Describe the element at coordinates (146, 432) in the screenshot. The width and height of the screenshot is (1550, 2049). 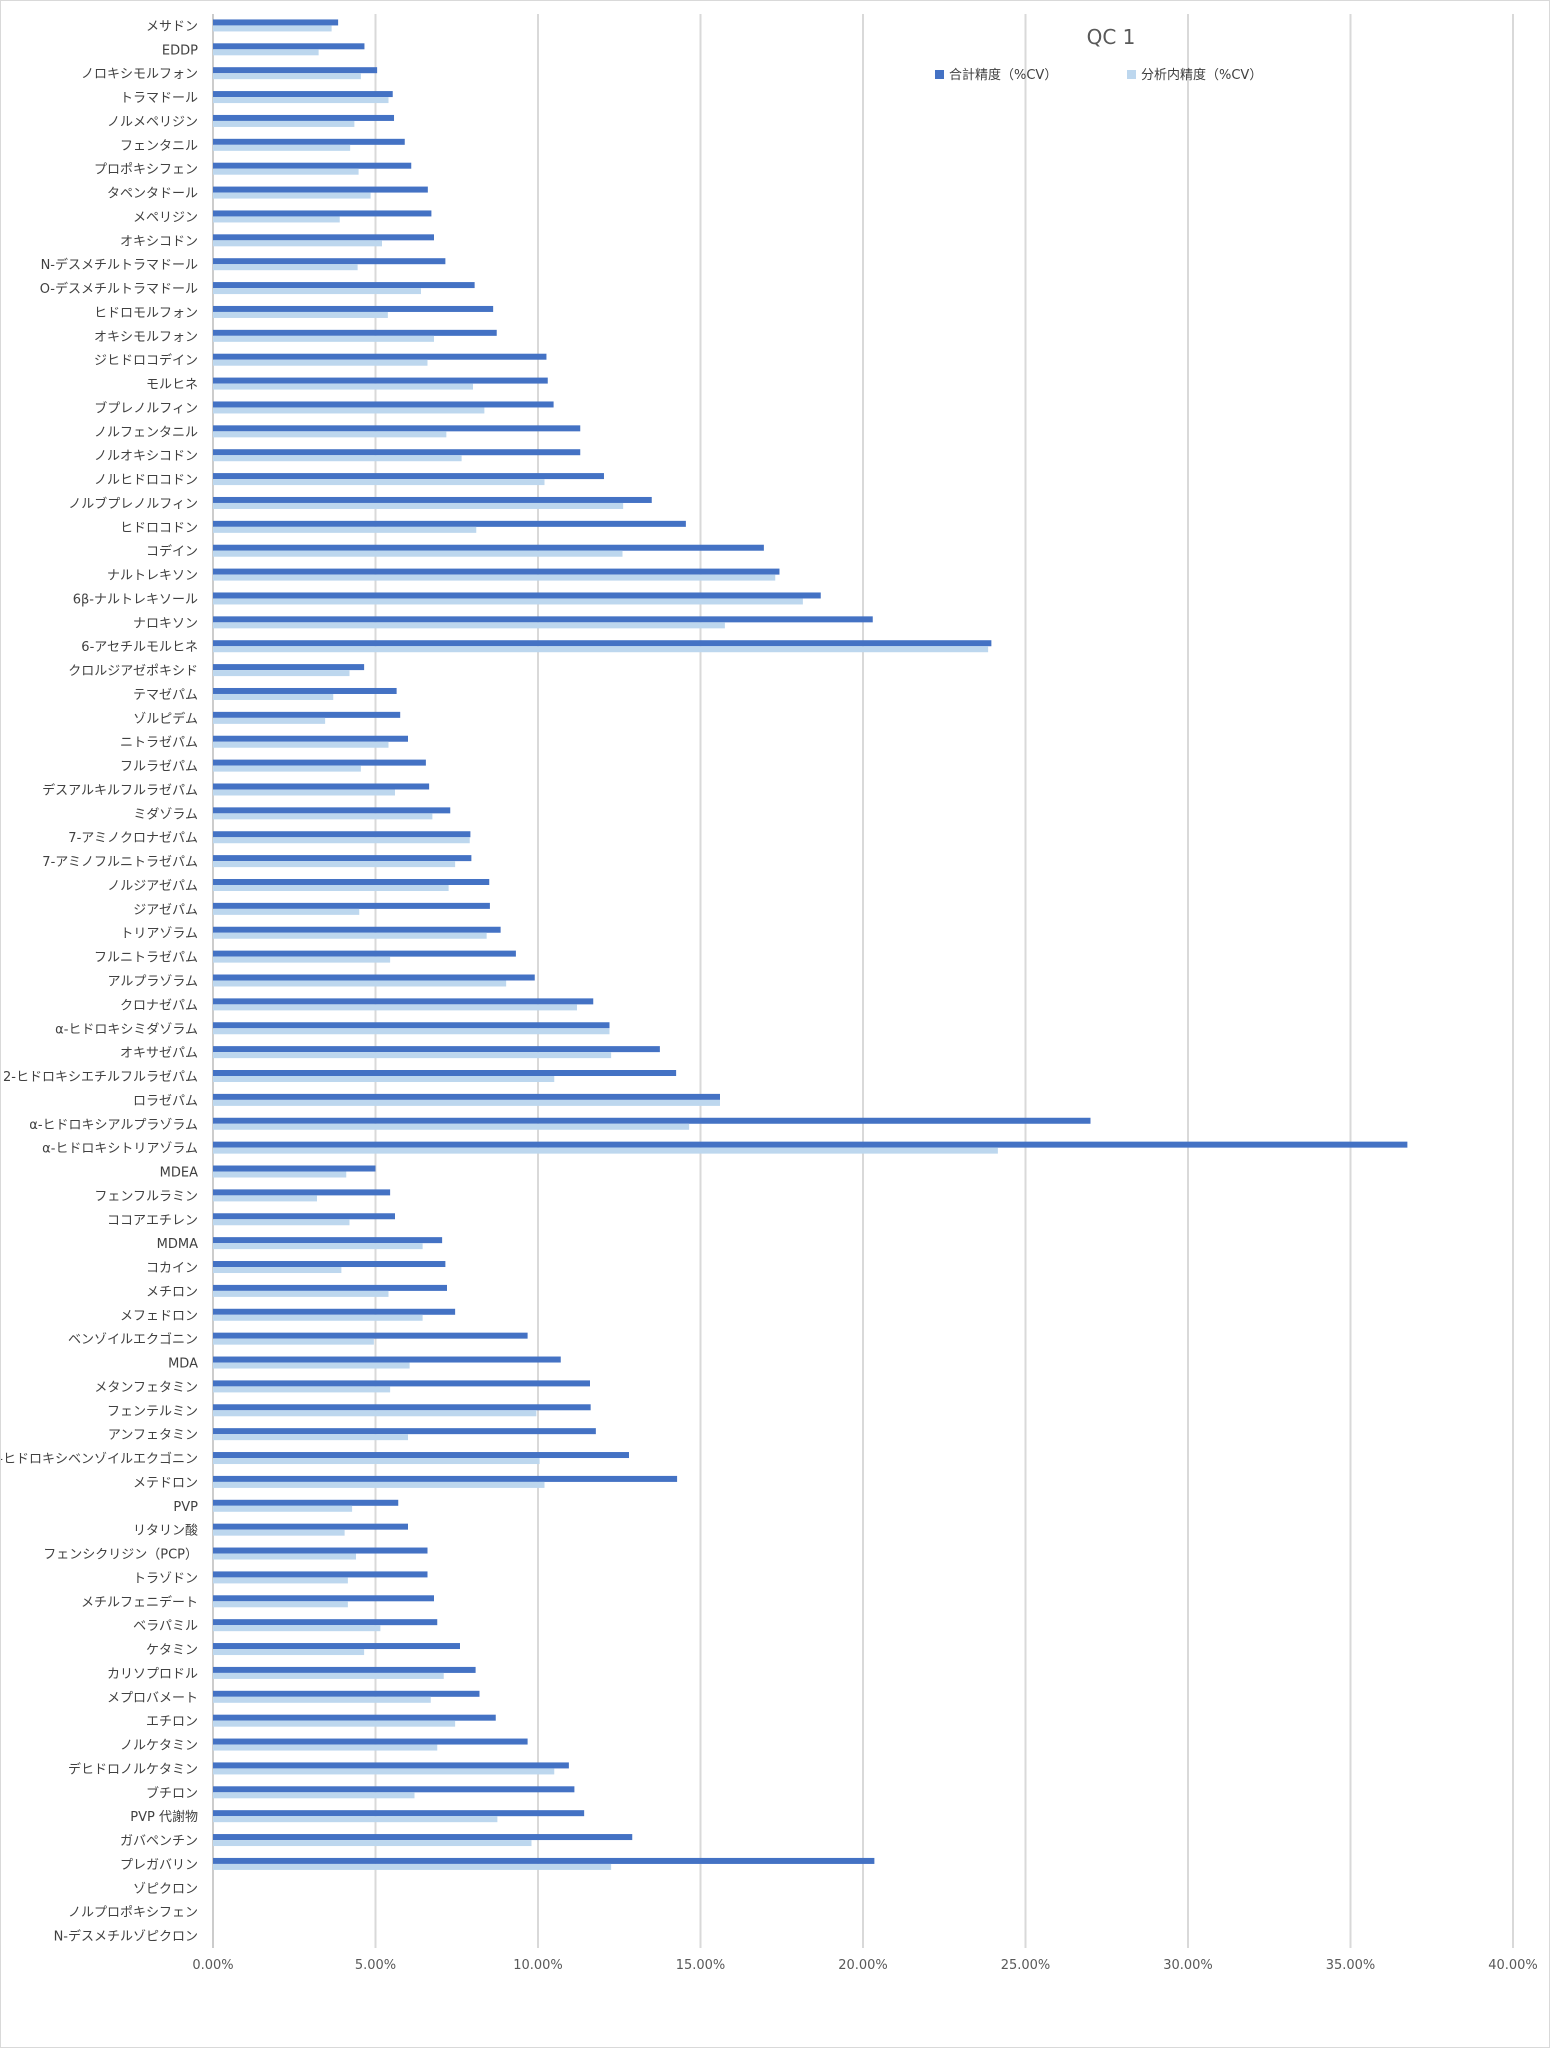
I see `category-label: ノルフェンタニル` at that location.